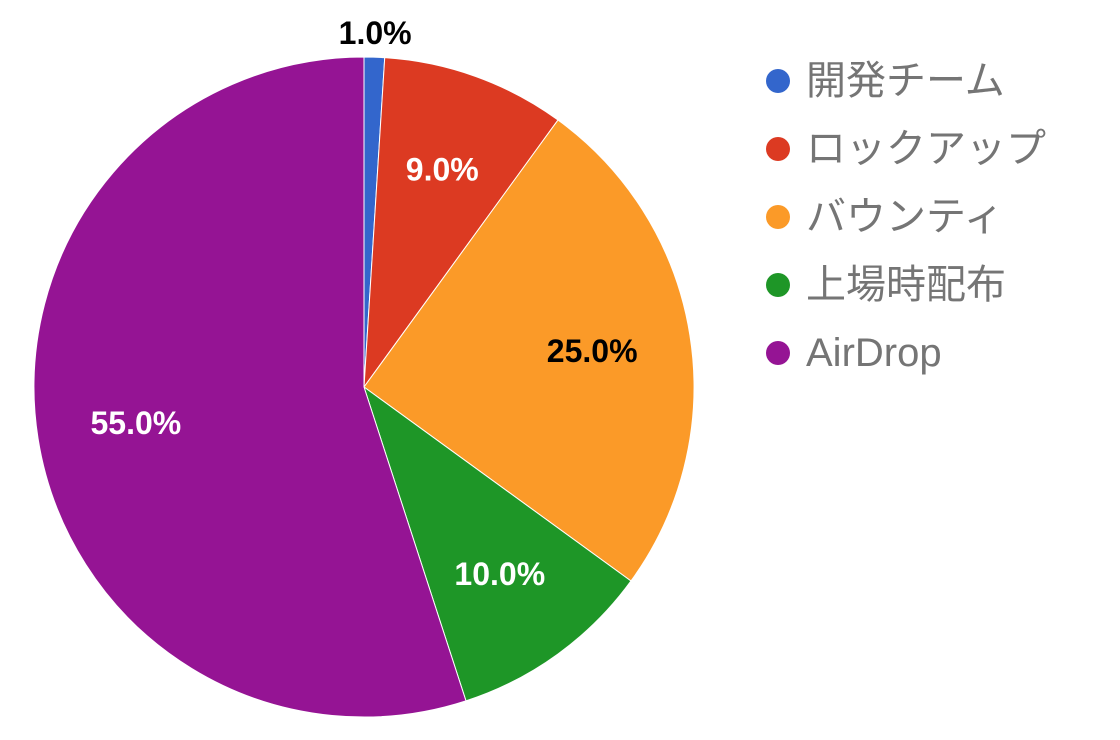  Describe the element at coordinates (592, 351) in the screenshot. I see `slice-label-3: 25.0%` at that location.